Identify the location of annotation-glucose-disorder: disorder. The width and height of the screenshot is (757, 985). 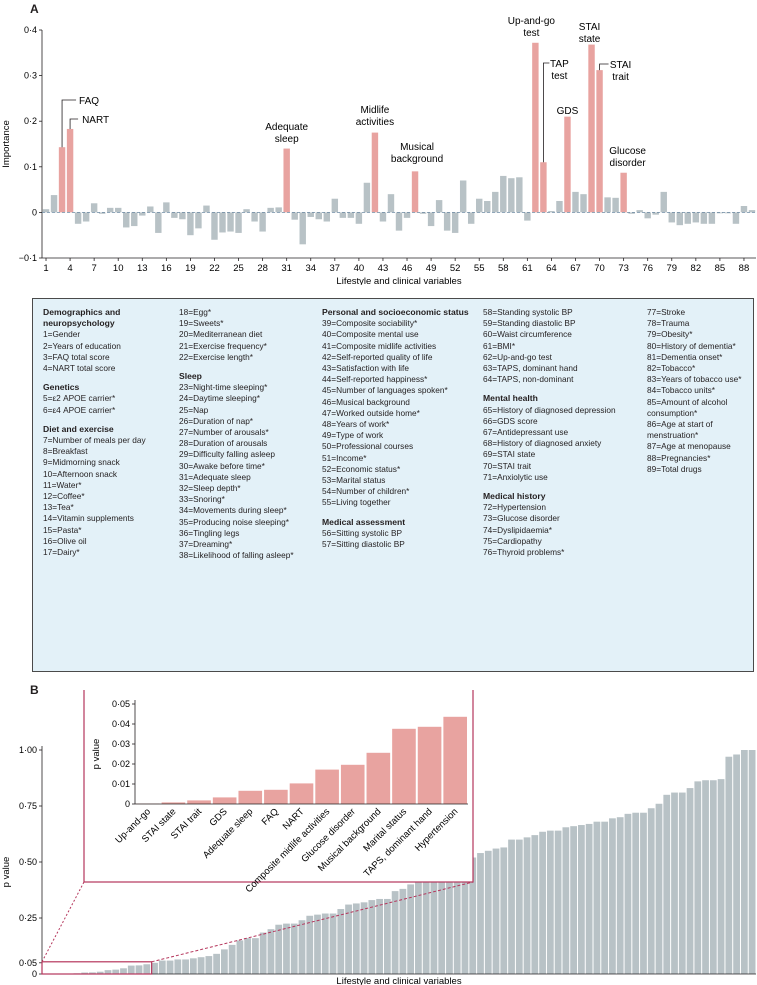
(628, 163).